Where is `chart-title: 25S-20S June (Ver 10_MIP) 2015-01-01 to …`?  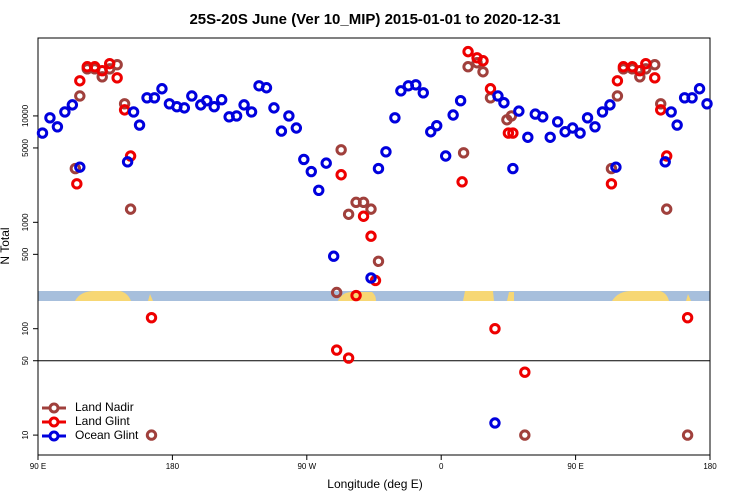
chart-title: 25S-20S June (Ver 10_MIP) 2015-01-01 to … is located at coordinates (374, 19).